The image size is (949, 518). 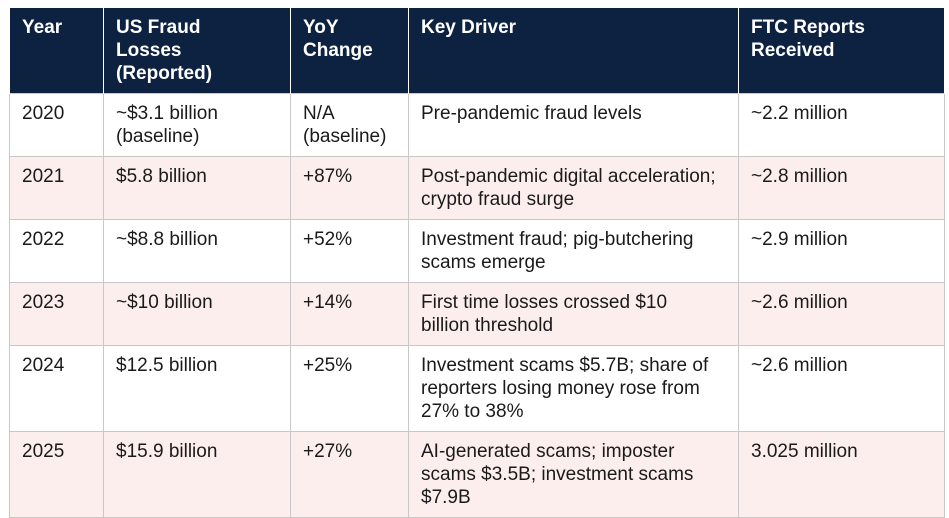 I want to click on table-cell: +25%, so click(x=349, y=388).